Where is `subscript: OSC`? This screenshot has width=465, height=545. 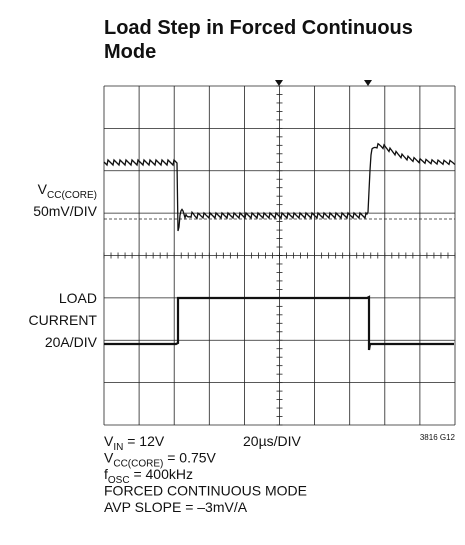
subscript: OSC is located at coordinates (119, 480).